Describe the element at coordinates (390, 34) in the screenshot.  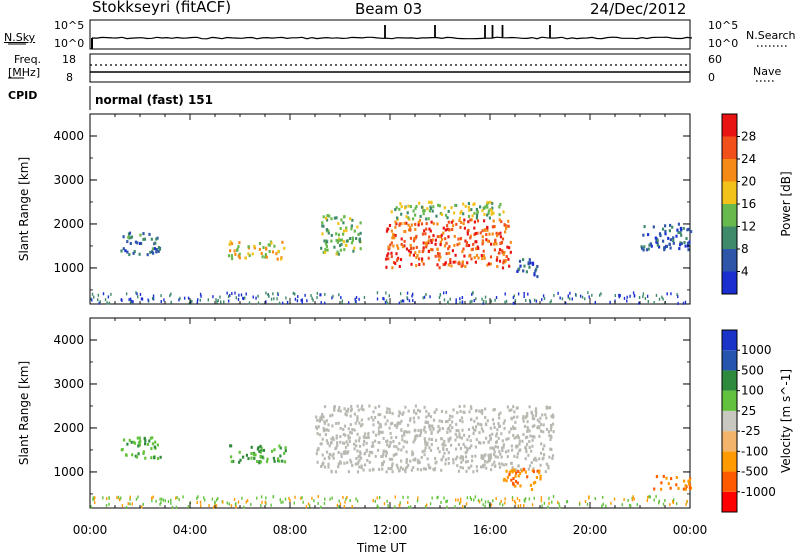
I see `nsky-panel-frame` at that location.